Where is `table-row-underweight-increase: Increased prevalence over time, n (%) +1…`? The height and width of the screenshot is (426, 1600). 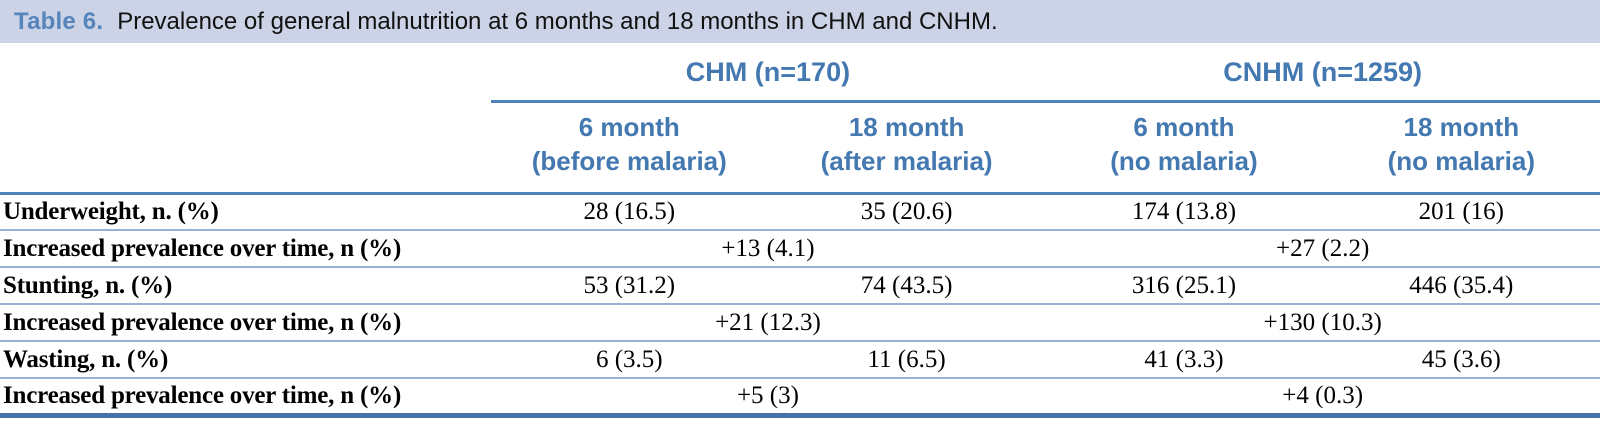 table-row-underweight-increase: Increased prevalence over time, n (%) +1… is located at coordinates (800, 248).